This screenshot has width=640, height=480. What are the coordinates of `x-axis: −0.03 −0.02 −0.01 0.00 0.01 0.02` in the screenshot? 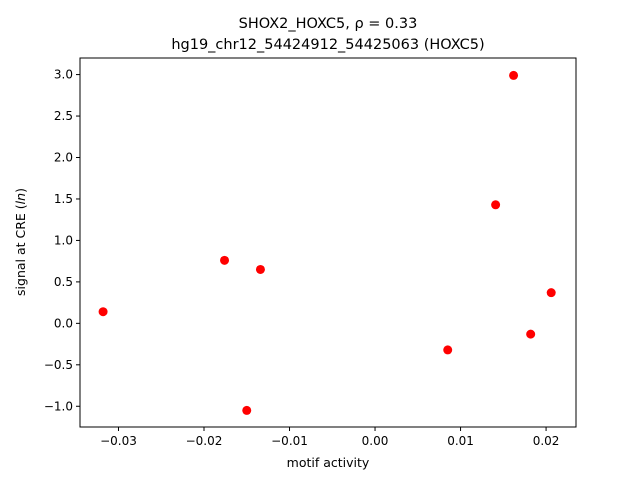 It's located at (329, 437).